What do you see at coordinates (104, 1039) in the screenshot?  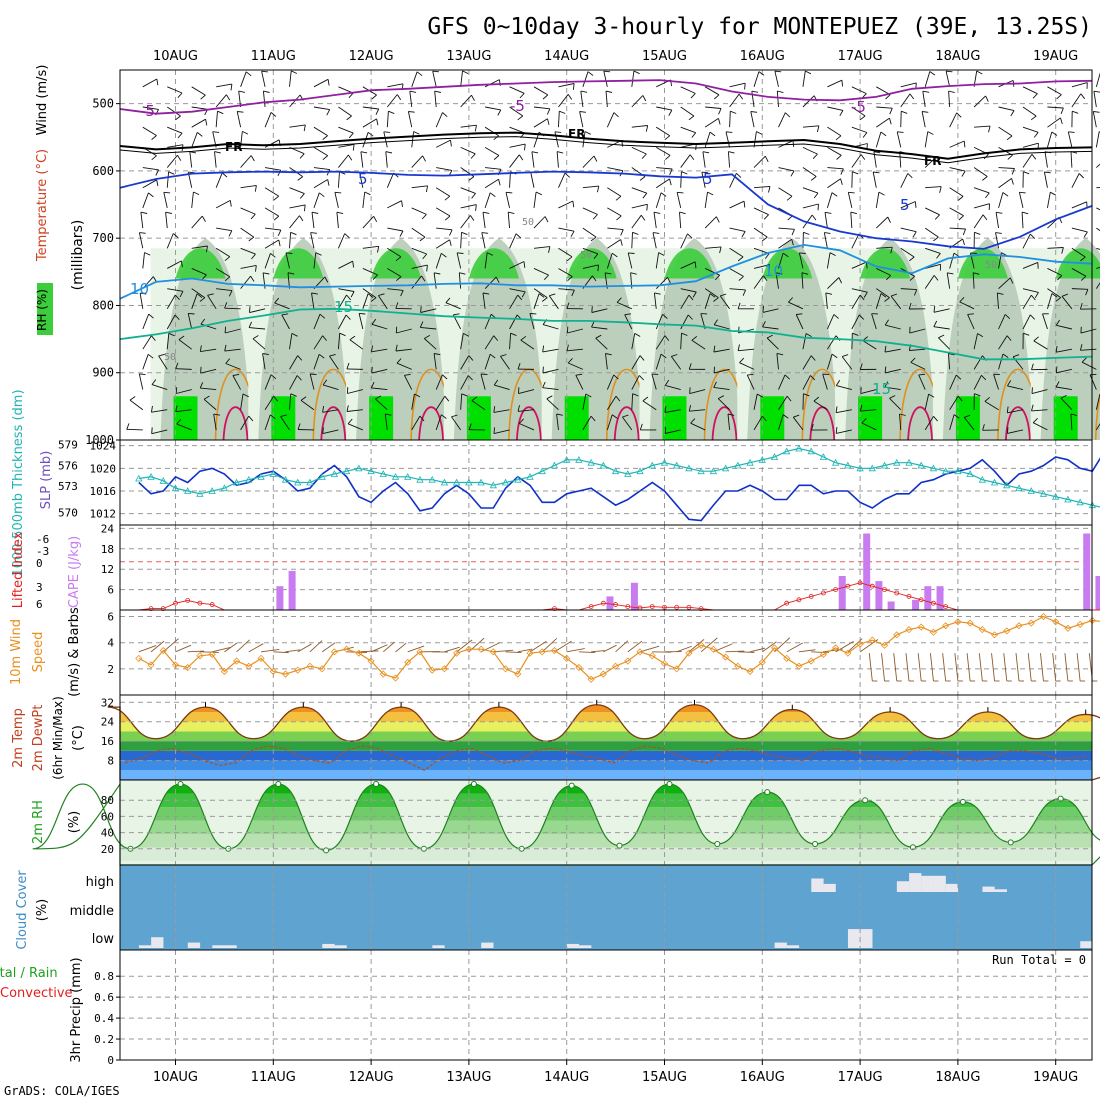 I see `precip-tick-label: 0.2` at bounding box center [104, 1039].